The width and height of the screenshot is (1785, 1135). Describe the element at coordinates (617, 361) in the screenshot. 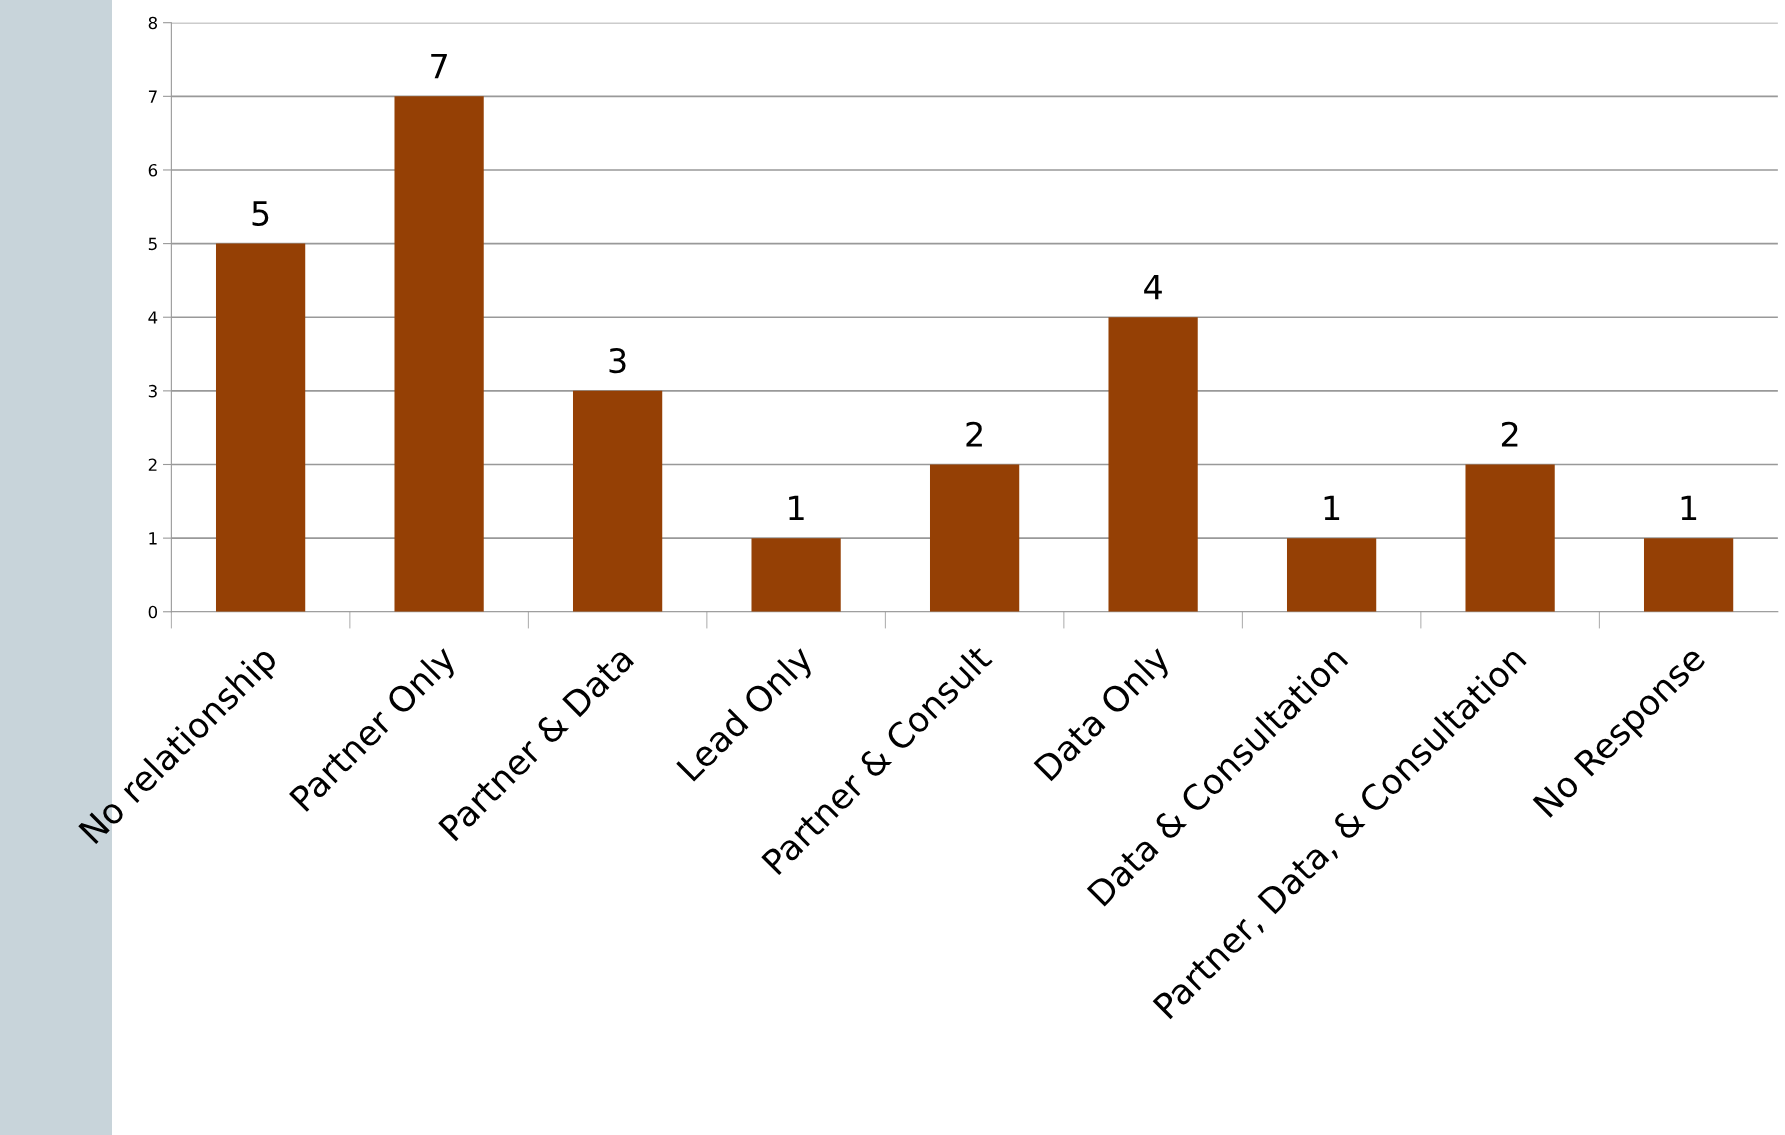

I see `data-label: 3` at that location.